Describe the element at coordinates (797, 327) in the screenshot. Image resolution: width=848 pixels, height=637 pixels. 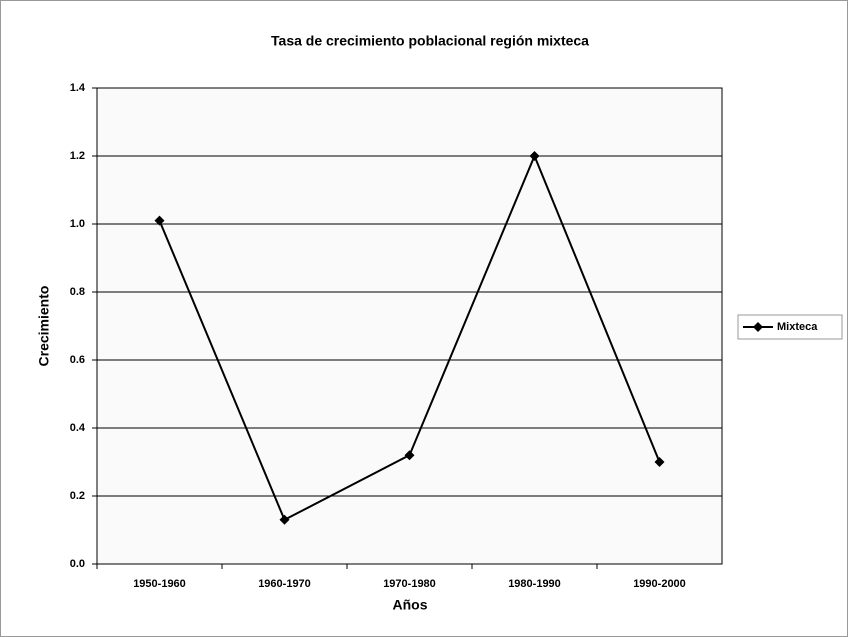
I see `legend-label: Mixteca` at that location.